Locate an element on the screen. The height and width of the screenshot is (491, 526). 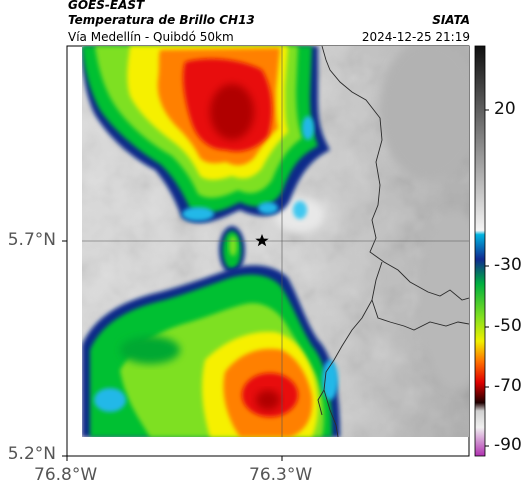
lon-tick-76-8: 76.8°W is located at coordinates (66, 475).